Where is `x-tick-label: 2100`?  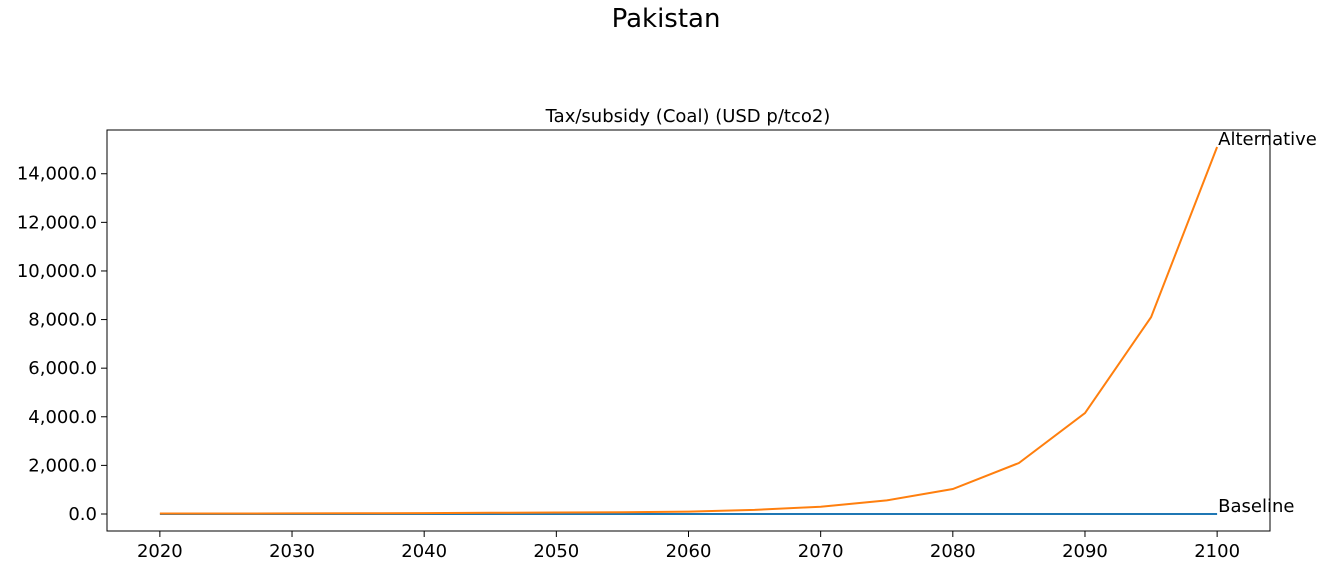 x-tick-label: 2100 is located at coordinates (1217, 551).